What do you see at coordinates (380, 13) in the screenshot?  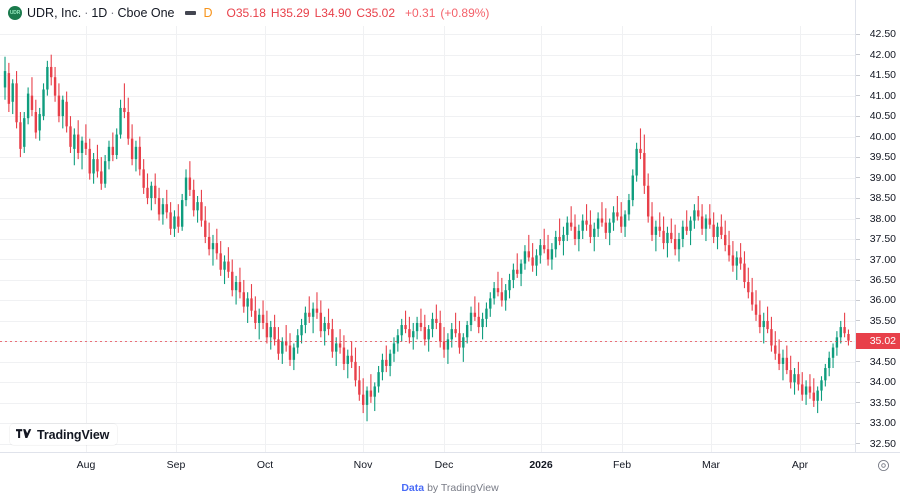 I see `close-value: 35.02` at bounding box center [380, 13].